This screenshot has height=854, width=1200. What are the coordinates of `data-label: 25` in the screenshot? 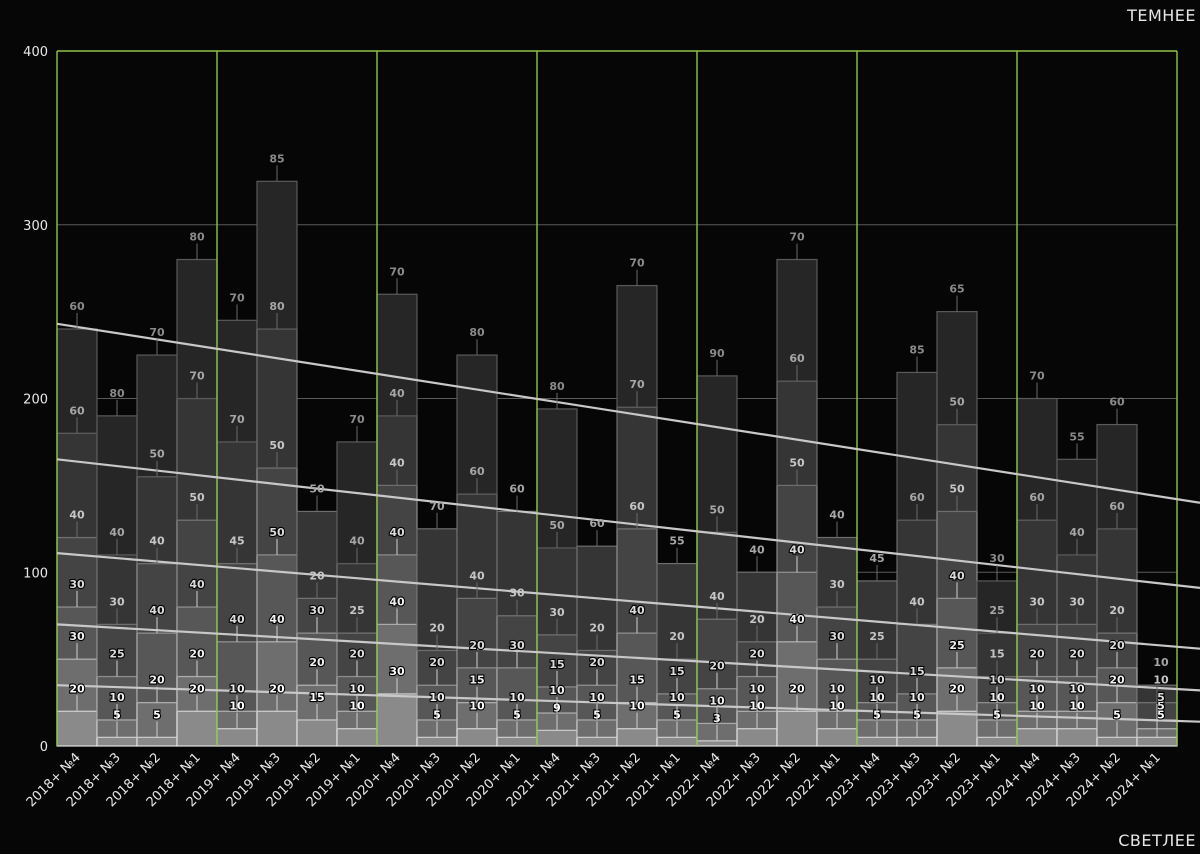 It's located at (956, 645).